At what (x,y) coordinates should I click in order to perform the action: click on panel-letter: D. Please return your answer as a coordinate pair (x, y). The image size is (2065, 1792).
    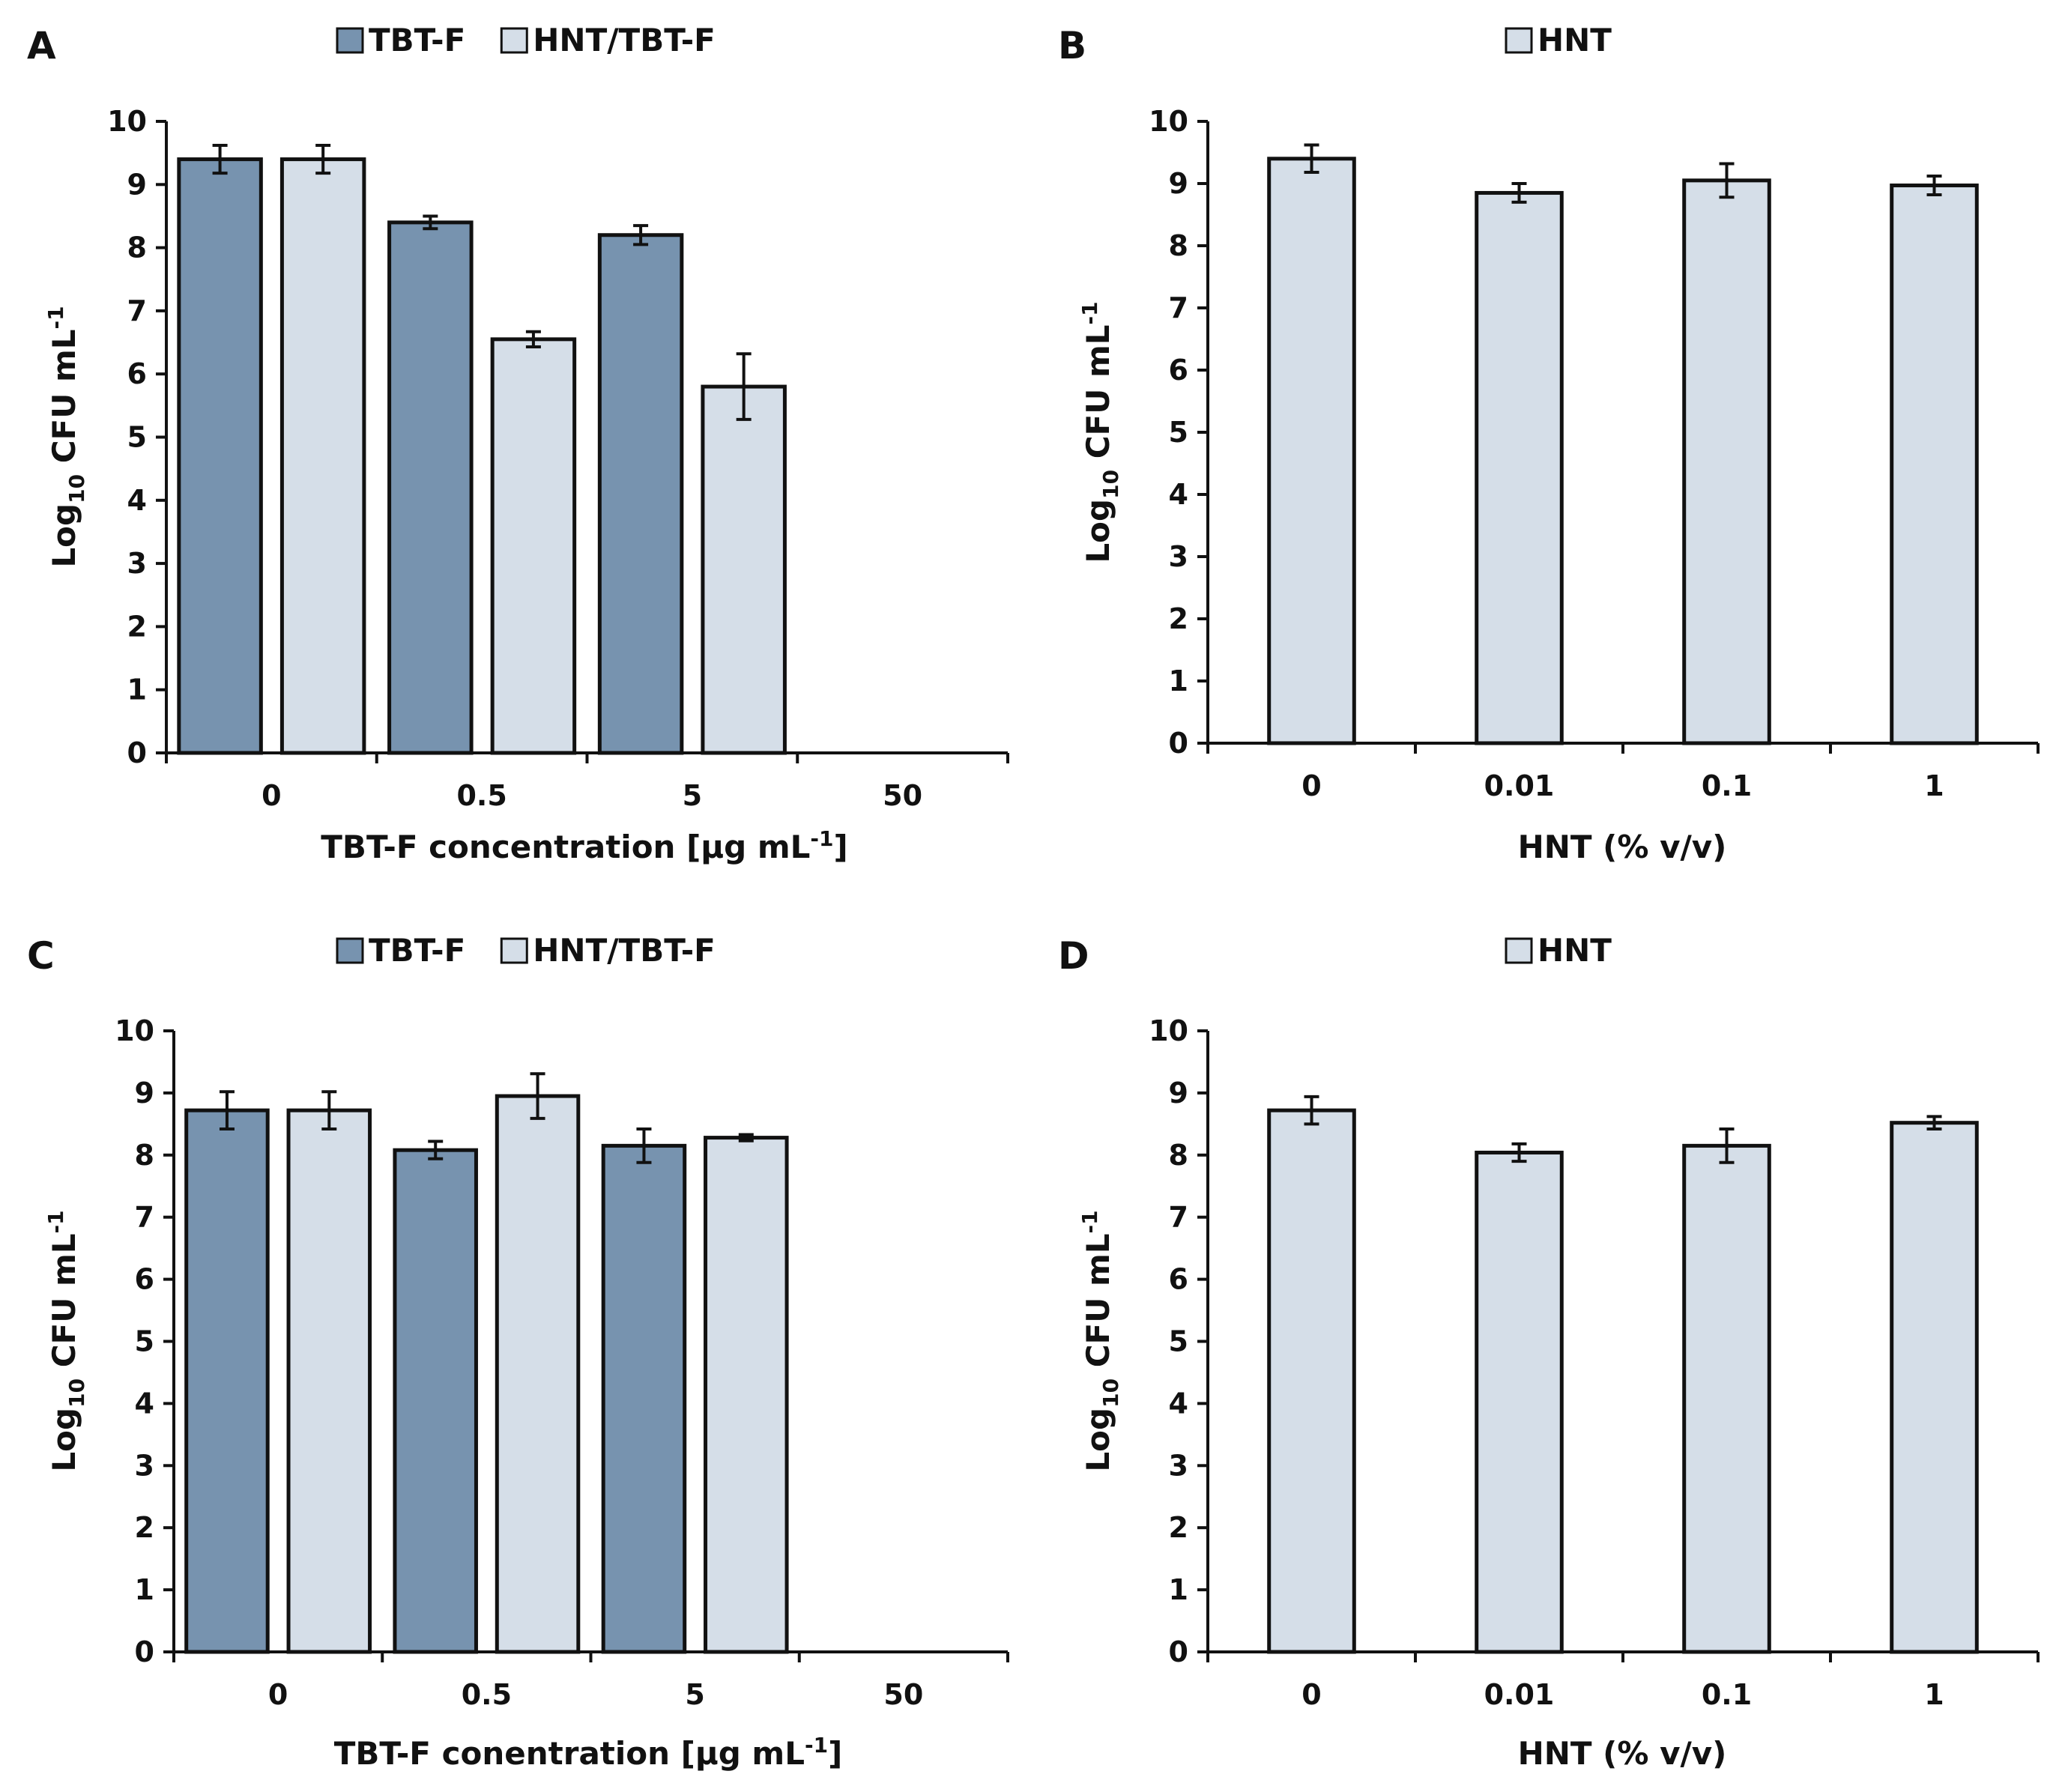
    Looking at the image, I should click on (1073, 956).